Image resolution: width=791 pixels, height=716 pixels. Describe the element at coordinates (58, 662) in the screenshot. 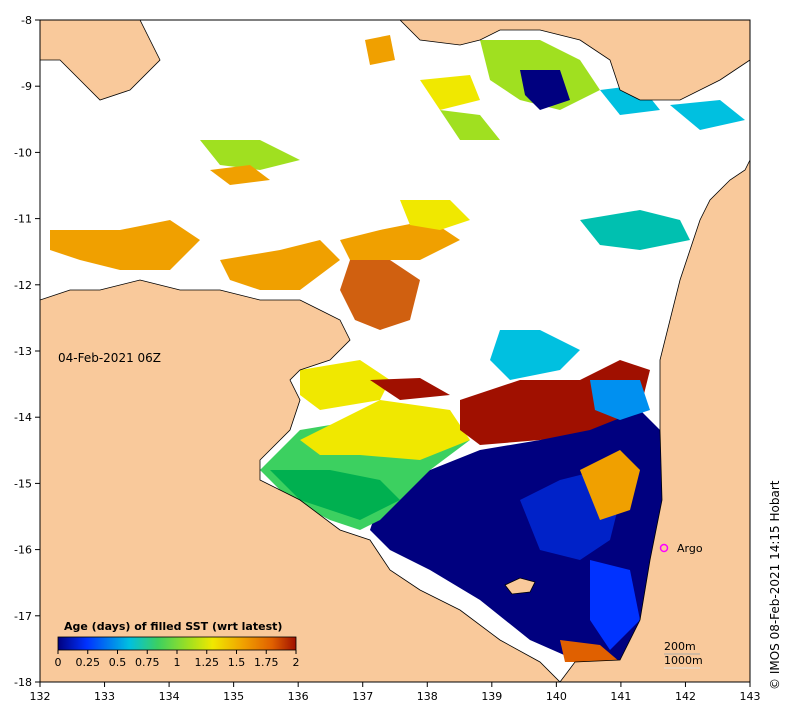

I see `colorbar-tick-label: 0` at that location.